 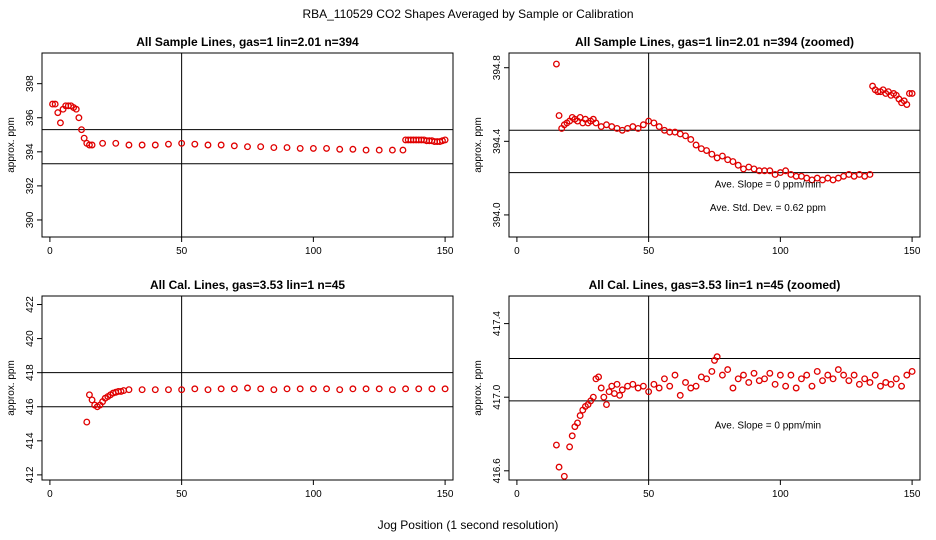 What do you see at coordinates (768, 184) in the screenshot?
I see `annotation-text: Ave. Slope = 0 ppm/min` at bounding box center [768, 184].